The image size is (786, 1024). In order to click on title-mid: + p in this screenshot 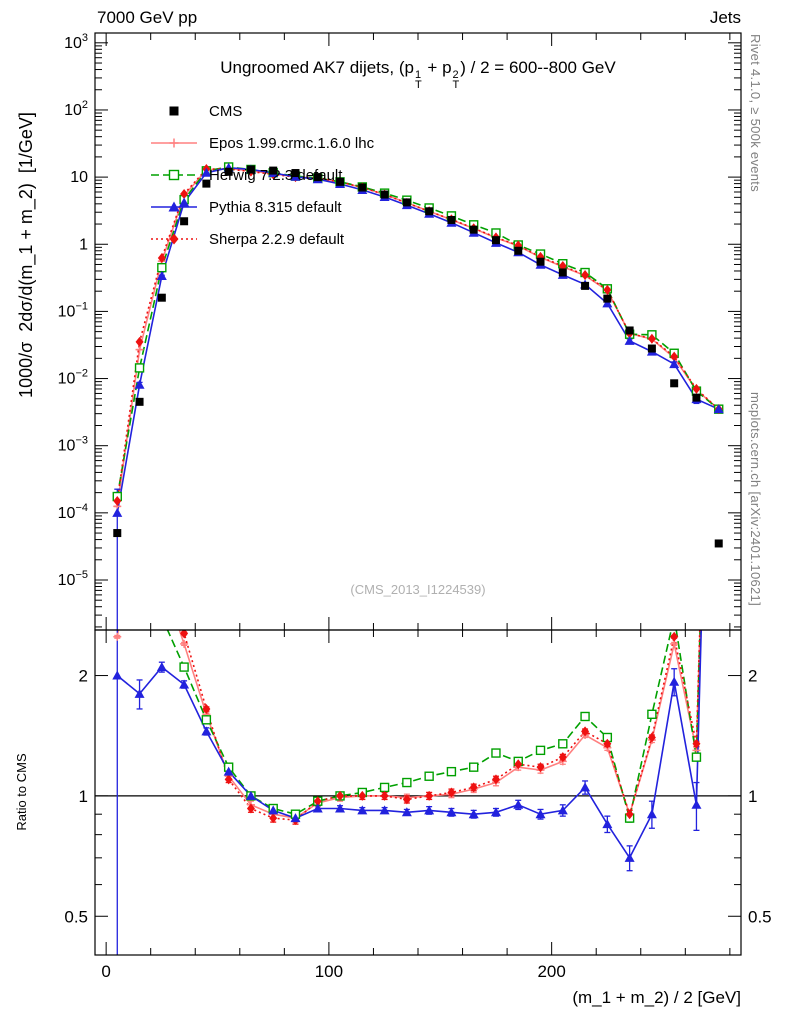, I will do `click(437, 67)`.